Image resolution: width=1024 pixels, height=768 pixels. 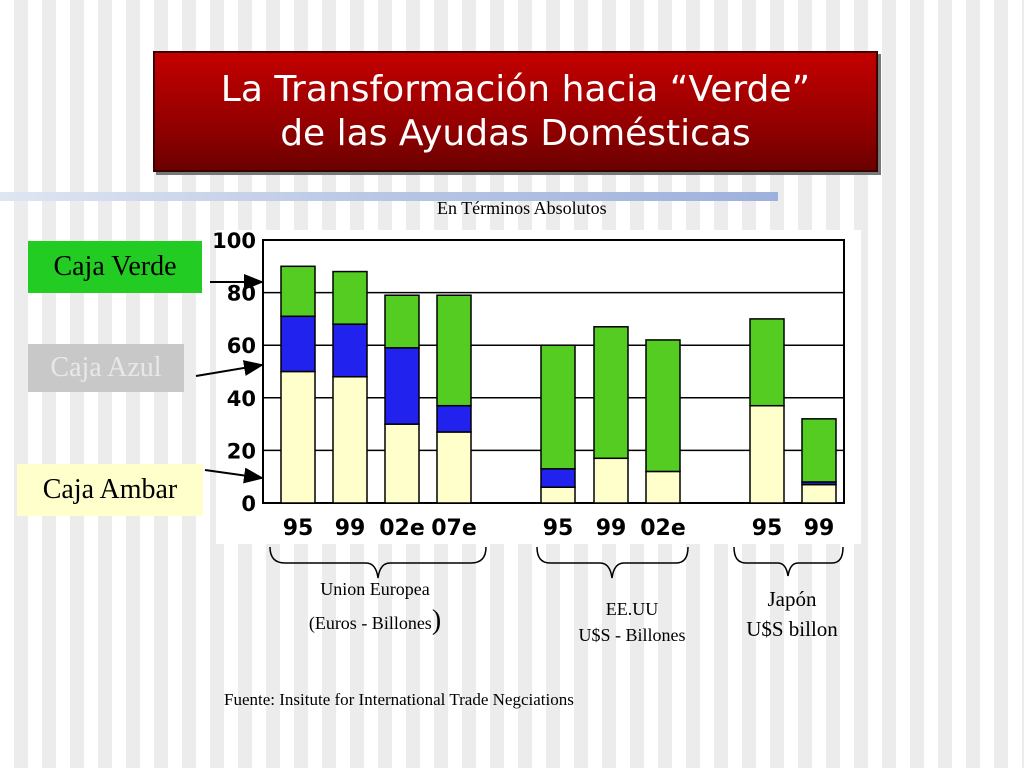 What do you see at coordinates (632, 609) in the screenshot?
I see `group-us-line1: EE.UU` at bounding box center [632, 609].